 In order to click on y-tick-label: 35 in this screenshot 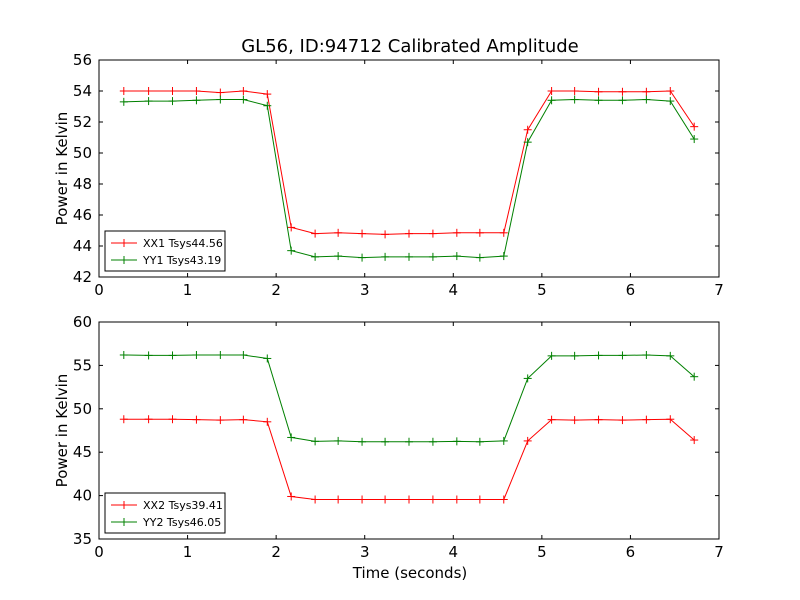, I will do `click(82, 539)`.